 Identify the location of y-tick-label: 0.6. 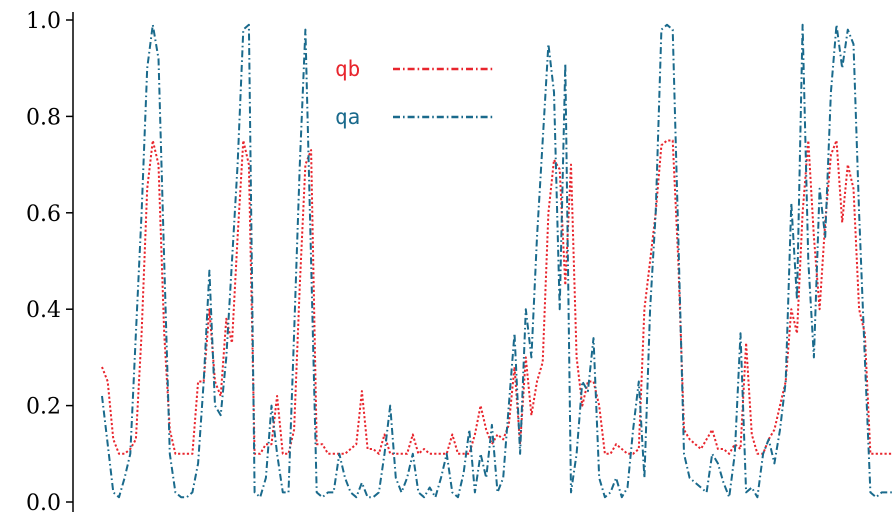
(43, 214).